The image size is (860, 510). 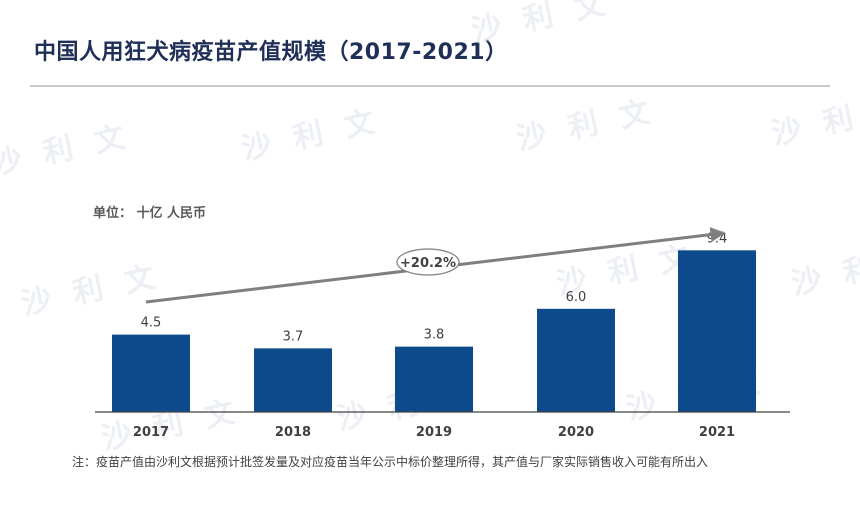 I want to click on data-label-2018: 3.7, so click(x=293, y=336).